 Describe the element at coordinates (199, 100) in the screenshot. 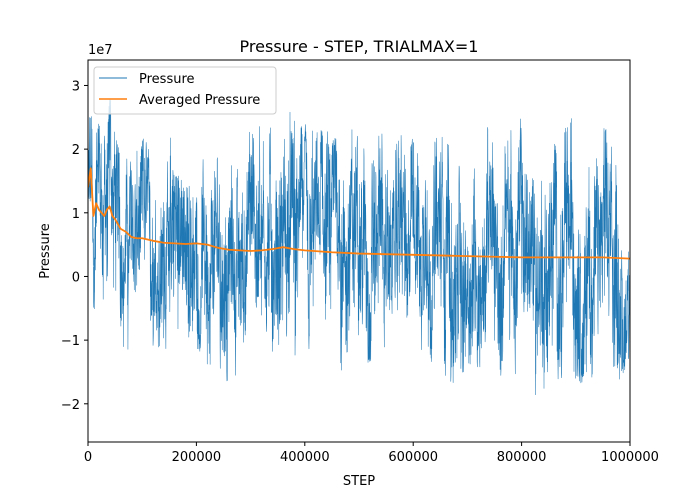

I see `legend-averaged-pressure-label: Averaged Pressure` at that location.